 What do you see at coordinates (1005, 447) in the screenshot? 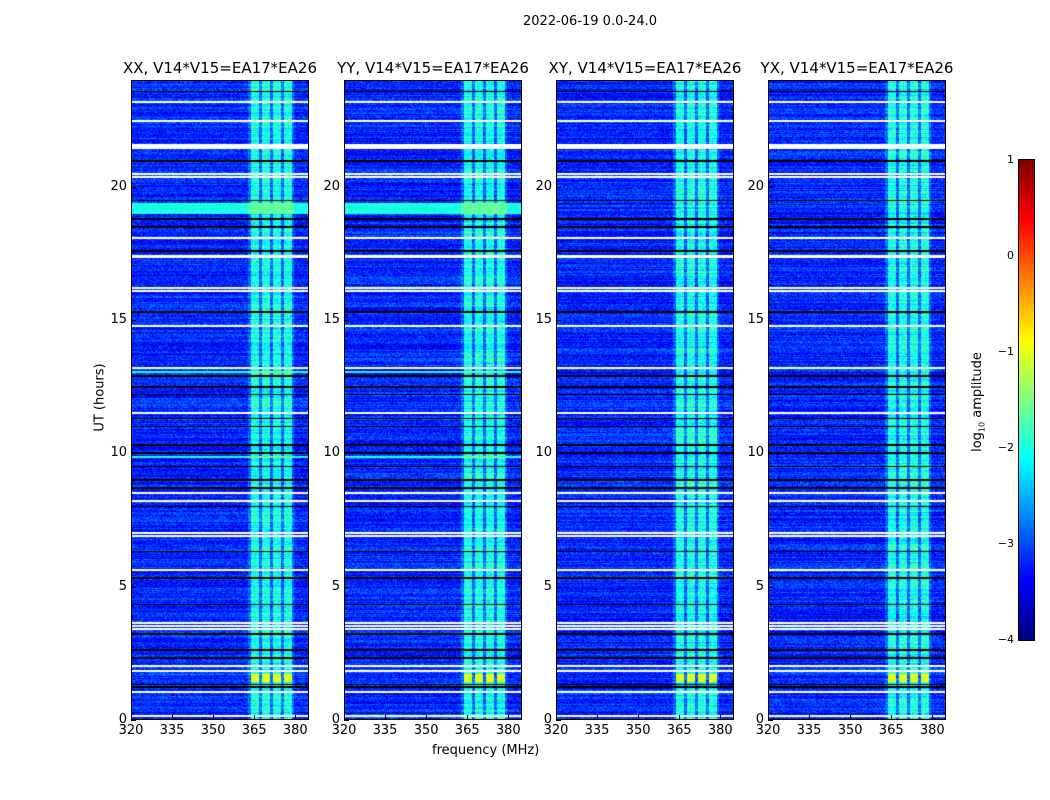
I see `colorbar-tick-label: −2` at bounding box center [1005, 447].